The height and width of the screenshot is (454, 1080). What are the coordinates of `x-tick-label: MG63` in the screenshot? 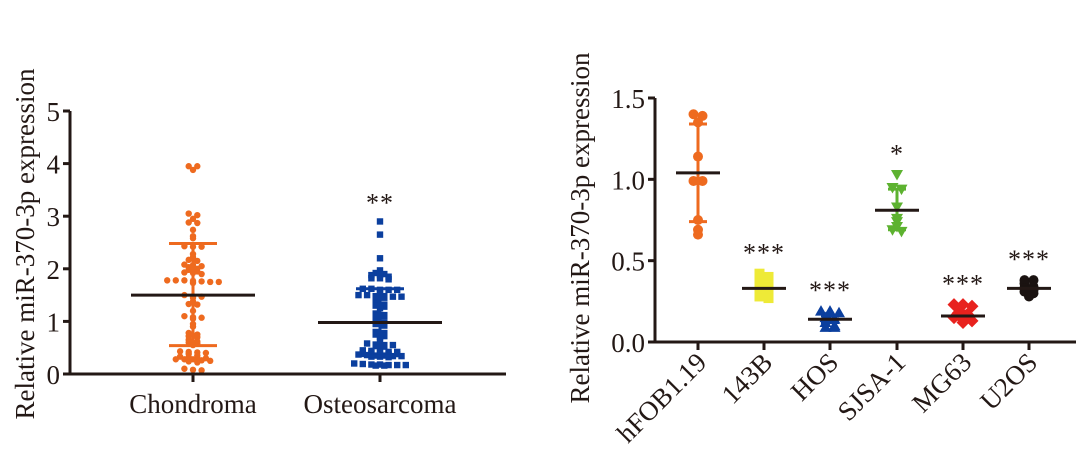 It's located at (941, 382).